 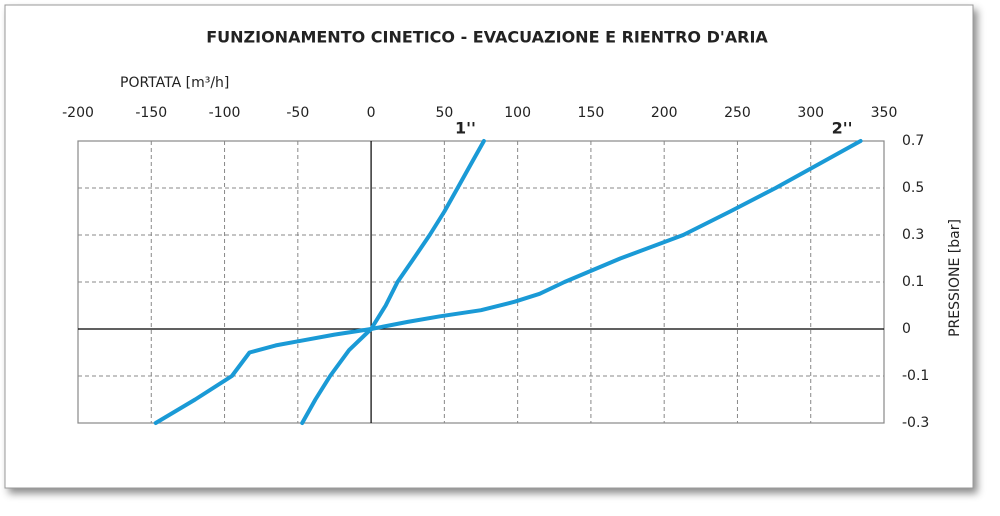 What do you see at coordinates (810, 113) in the screenshot?
I see `x-tick-label: 300` at bounding box center [810, 113].